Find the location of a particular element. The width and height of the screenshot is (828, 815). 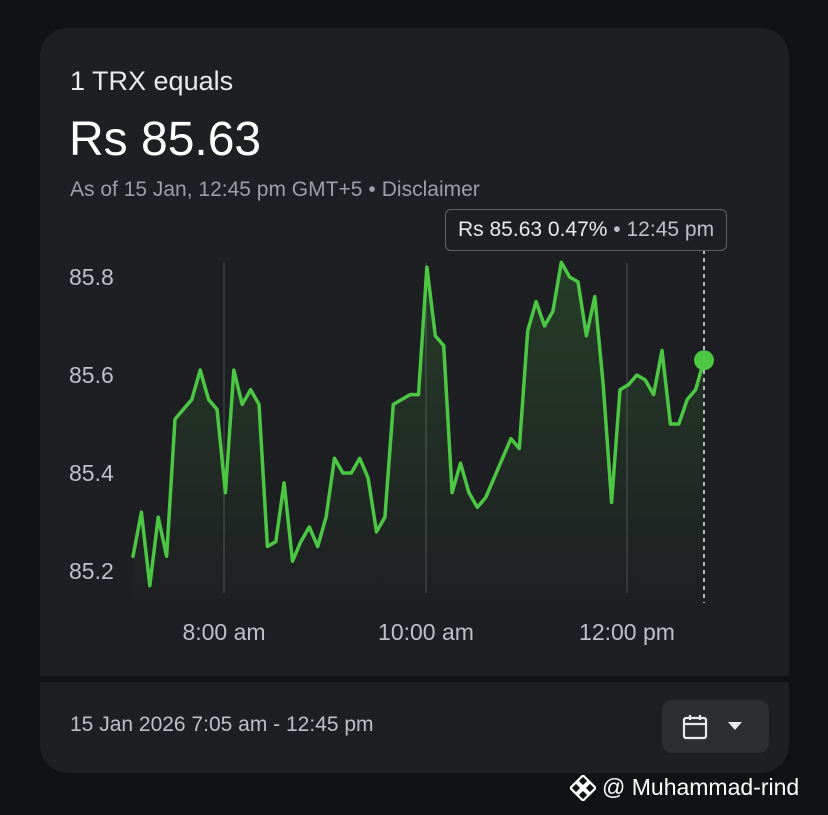

as-of-line: As of 15 Jan, 12:45 pm GMT+5 • Disclaimer is located at coordinates (275, 190).